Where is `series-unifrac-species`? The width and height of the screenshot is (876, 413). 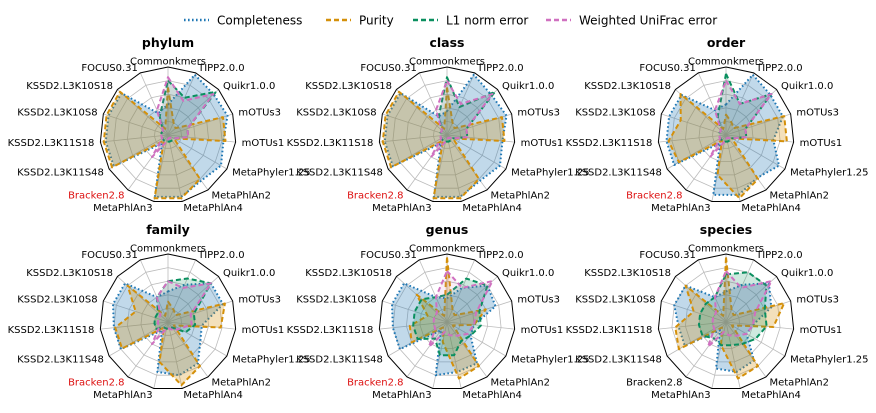 series-unifrac-species is located at coordinates (740, 309).